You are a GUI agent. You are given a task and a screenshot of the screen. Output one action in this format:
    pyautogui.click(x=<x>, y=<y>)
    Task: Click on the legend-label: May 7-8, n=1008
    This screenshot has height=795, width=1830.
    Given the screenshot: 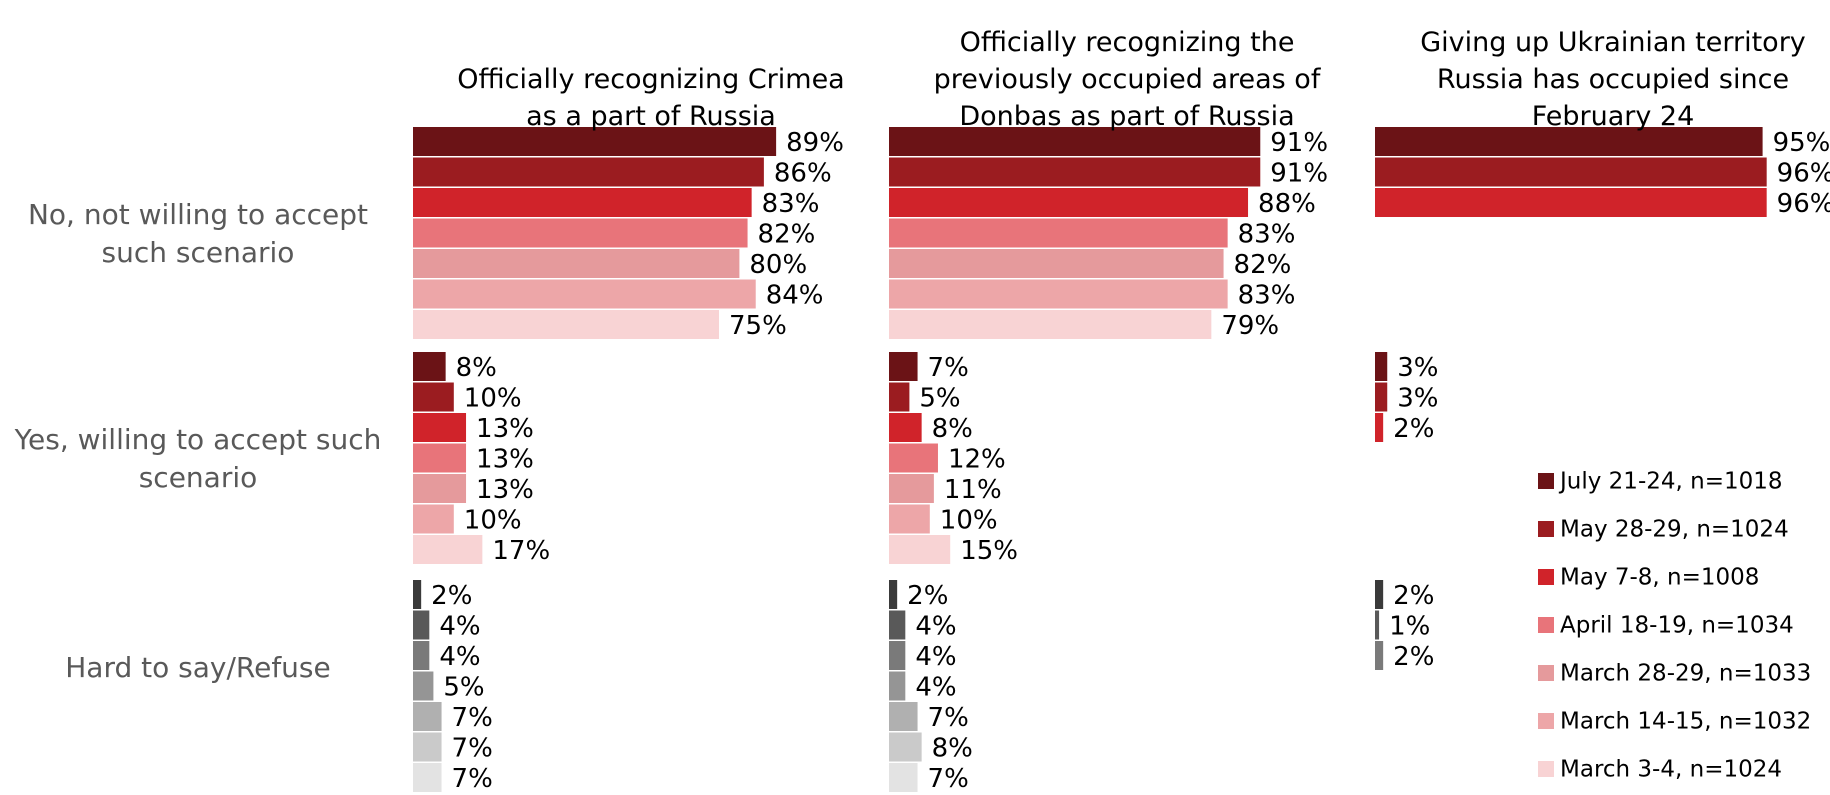 What is the action you would take?
    pyautogui.click(x=1659, y=578)
    